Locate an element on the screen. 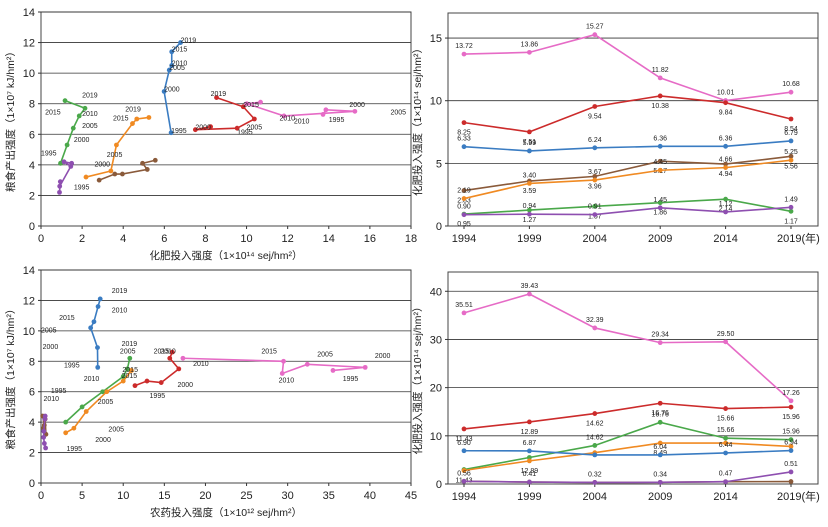 This screenshot has height=527, width=828. x-tick-label: 25 is located at coordinates (246, 496).